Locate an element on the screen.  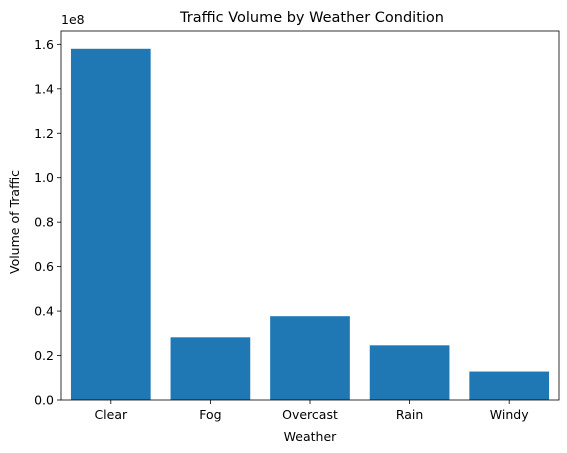
x-axis-label: Weather is located at coordinates (310, 436).